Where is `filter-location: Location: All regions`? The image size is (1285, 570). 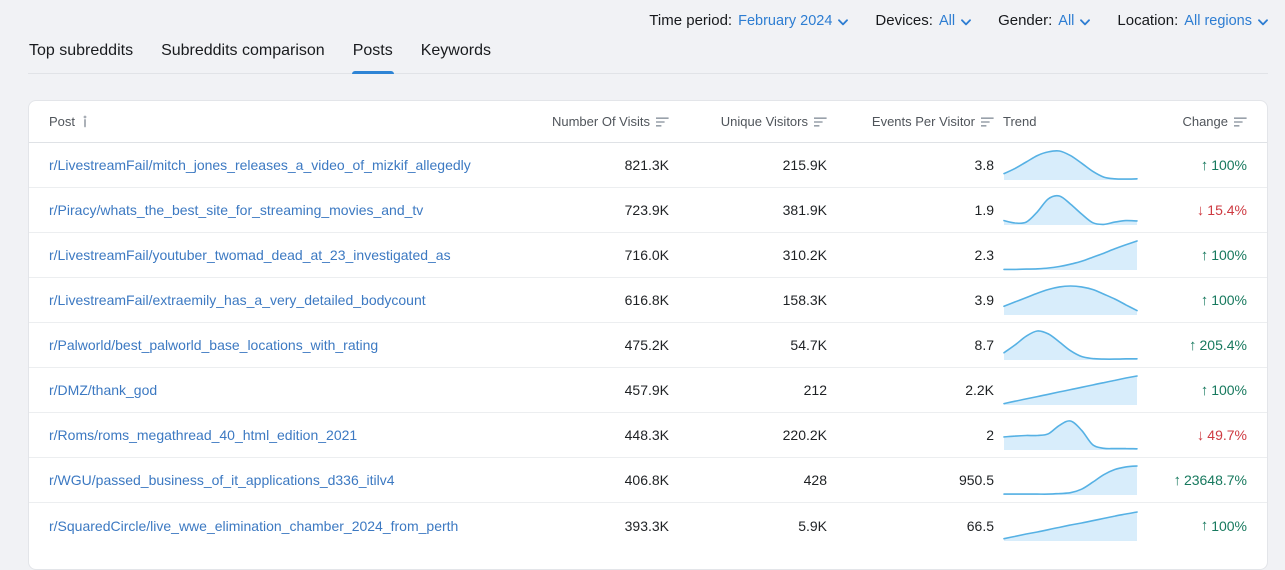
filter-location: Location: All regions is located at coordinates (1192, 20).